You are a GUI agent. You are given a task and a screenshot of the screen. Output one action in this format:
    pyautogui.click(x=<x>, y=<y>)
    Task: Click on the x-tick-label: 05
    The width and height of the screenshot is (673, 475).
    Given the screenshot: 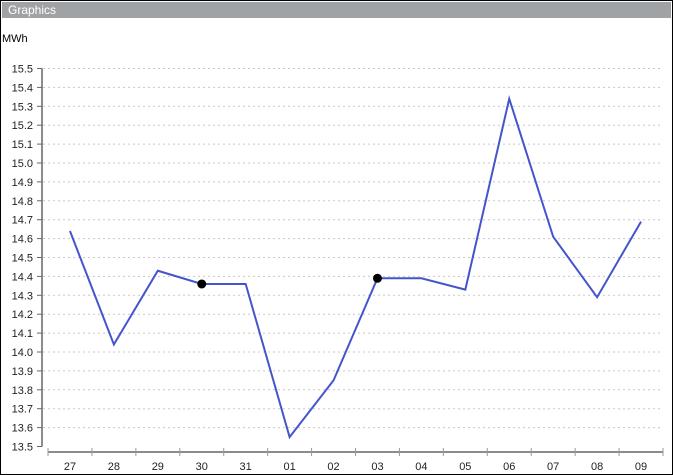 What is the action you would take?
    pyautogui.click(x=465, y=467)
    